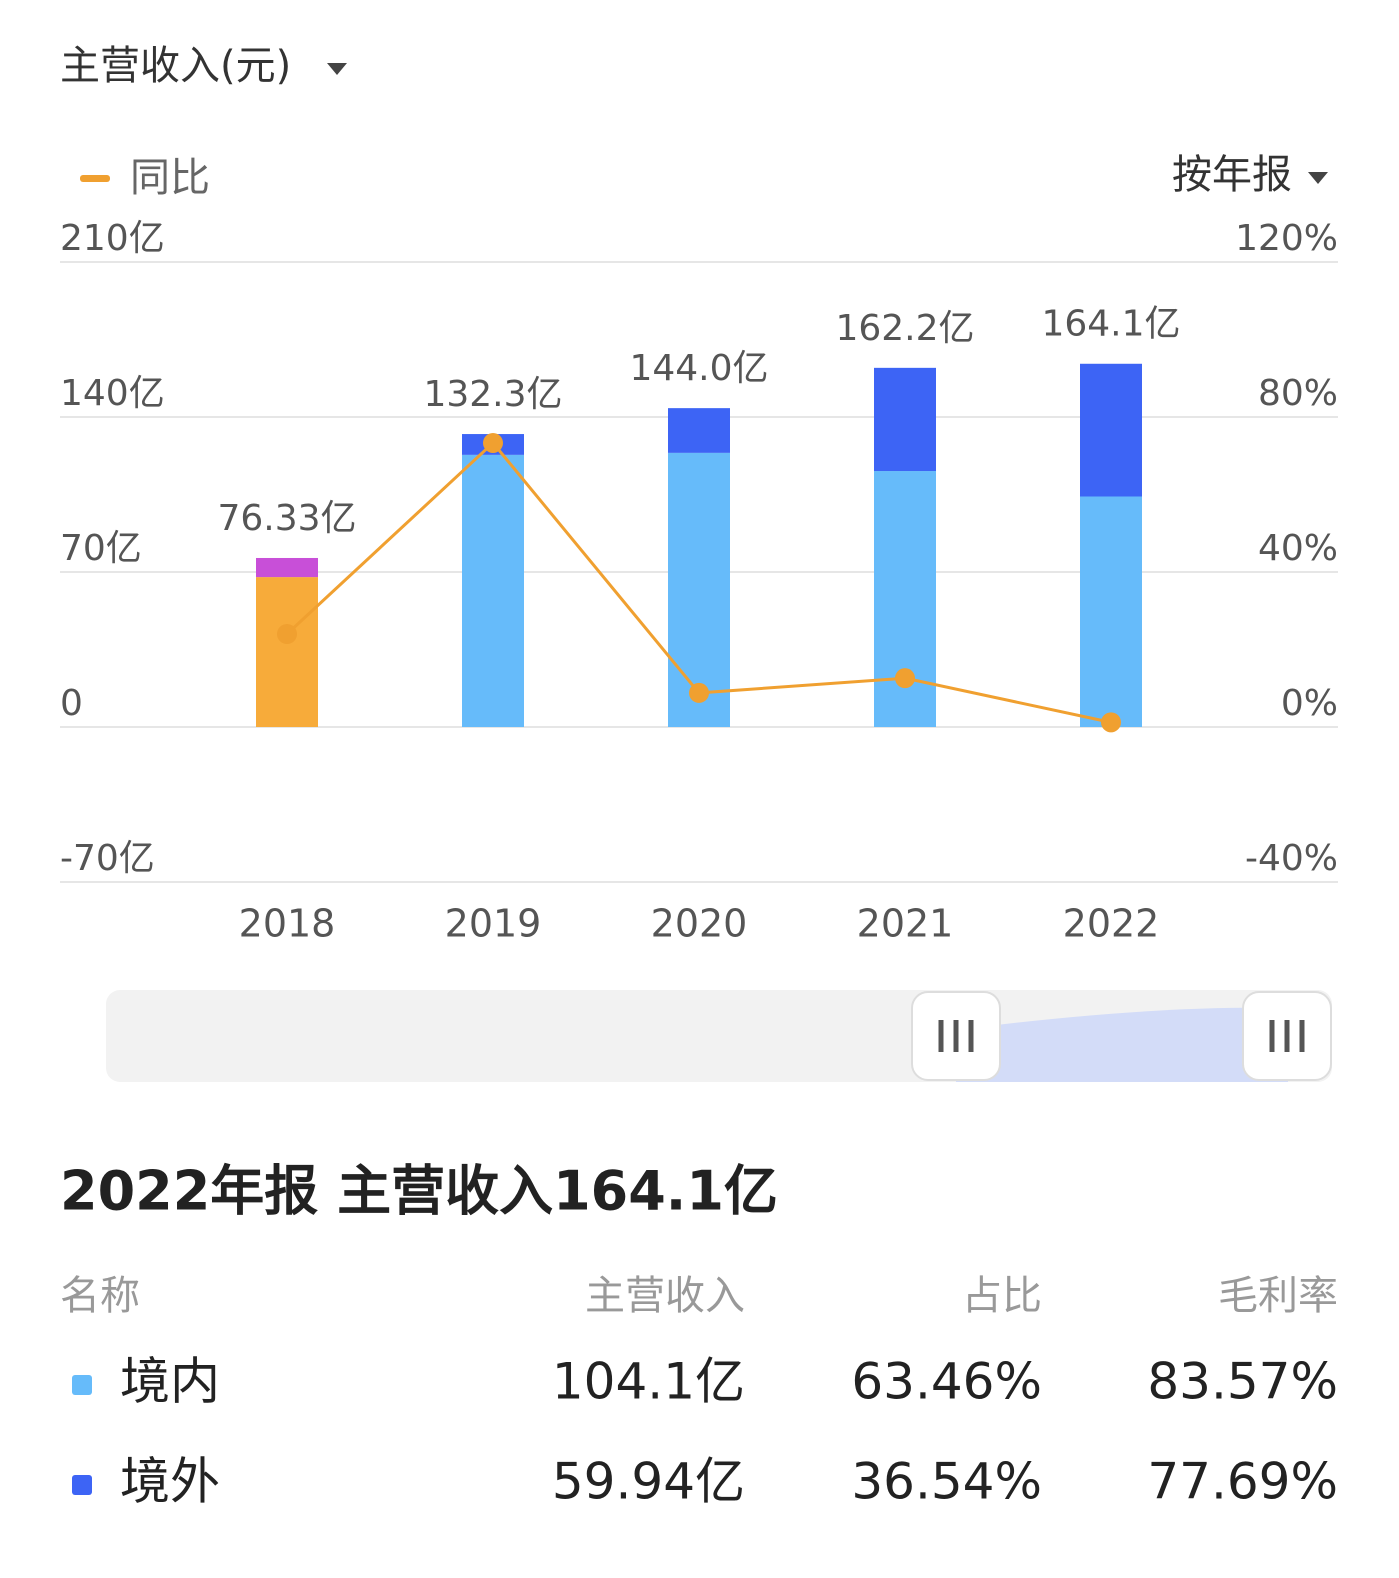 This screenshot has width=1399, height=1578. Describe the element at coordinates (287, 924) in the screenshot. I see `x-tick-label: 2018` at that location.